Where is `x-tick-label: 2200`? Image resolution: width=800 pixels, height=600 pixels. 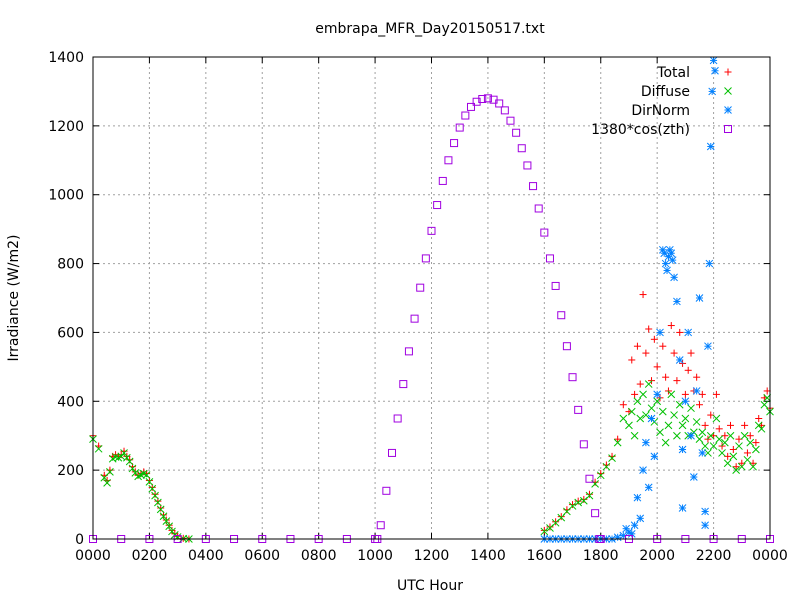
x-tick-label: 2200 is located at coordinates (714, 556).